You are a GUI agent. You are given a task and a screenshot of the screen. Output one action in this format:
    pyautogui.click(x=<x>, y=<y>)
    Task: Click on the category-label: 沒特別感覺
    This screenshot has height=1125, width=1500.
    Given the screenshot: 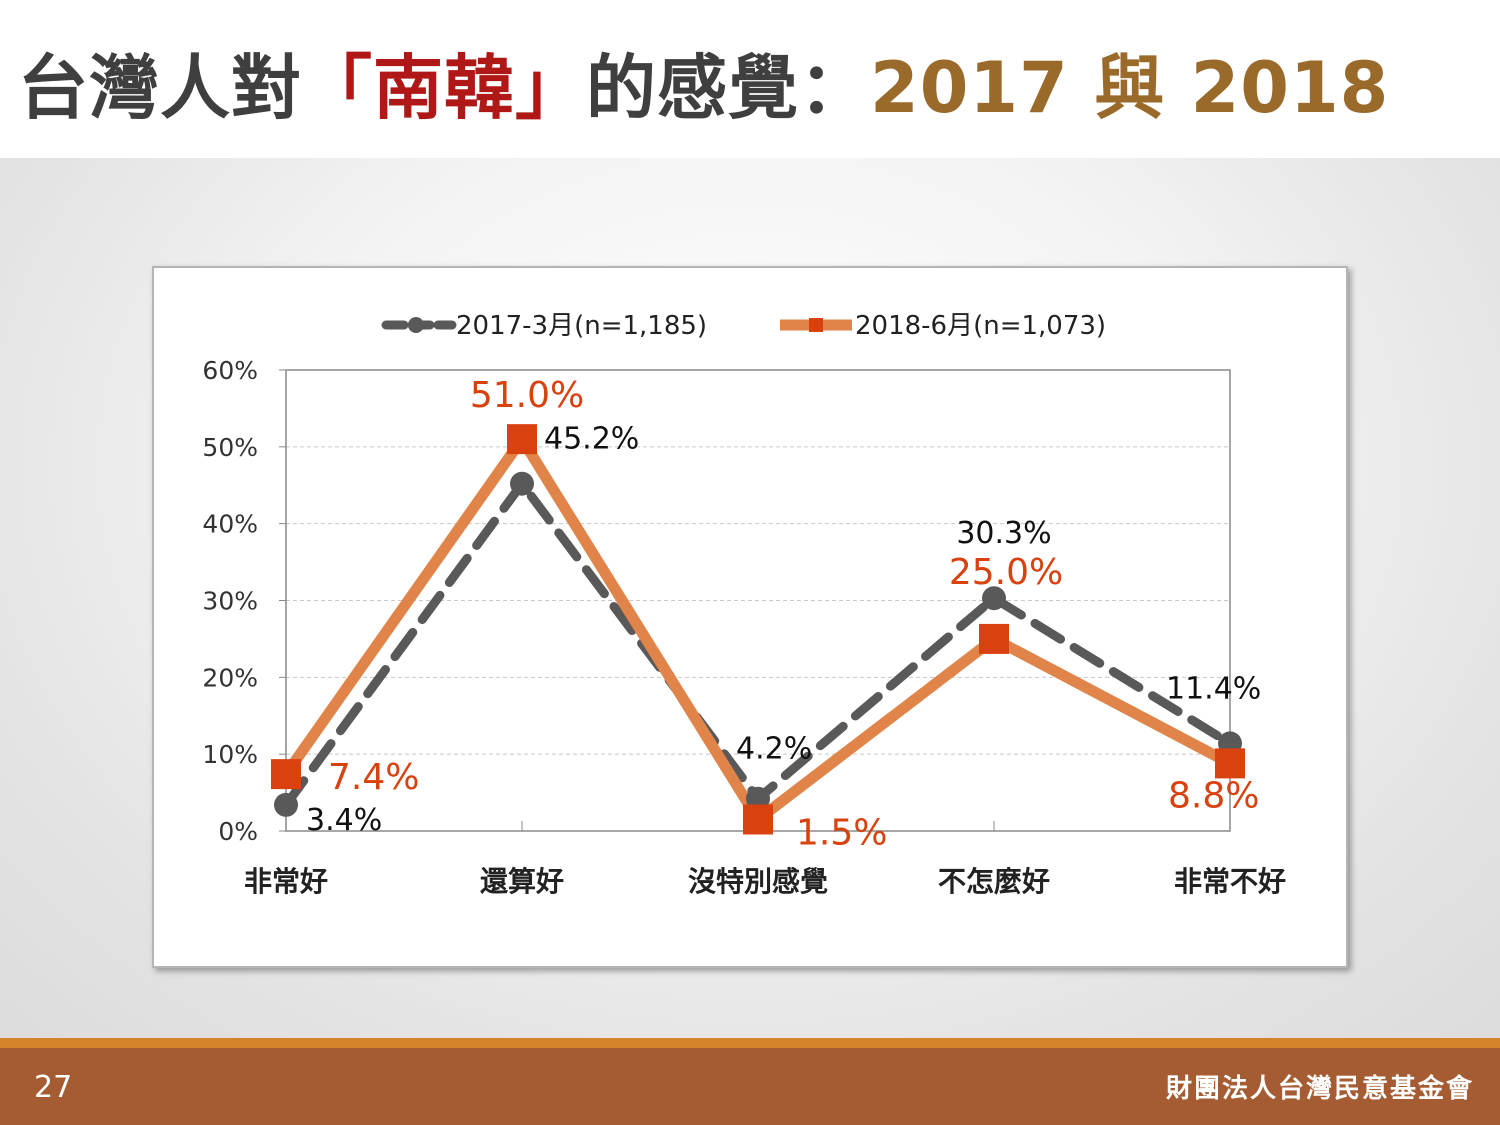 What is the action you would take?
    pyautogui.click(x=758, y=881)
    